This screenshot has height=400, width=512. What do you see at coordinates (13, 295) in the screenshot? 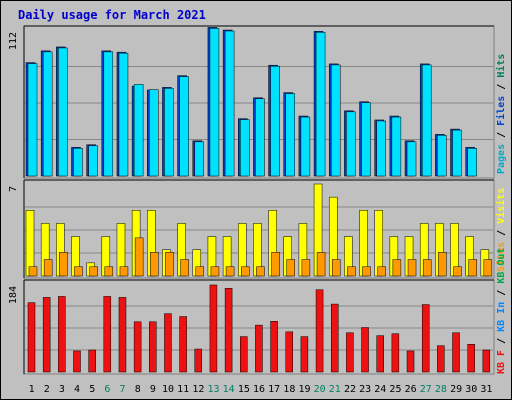
I see `y-max-label-kbytes: 184` at bounding box center [13, 295].